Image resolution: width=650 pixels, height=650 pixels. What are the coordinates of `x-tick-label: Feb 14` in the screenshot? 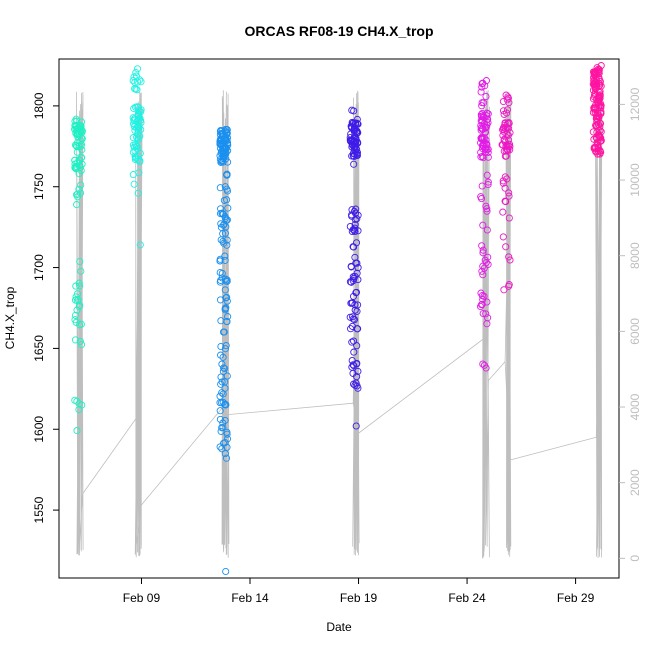 It's located at (250, 598).